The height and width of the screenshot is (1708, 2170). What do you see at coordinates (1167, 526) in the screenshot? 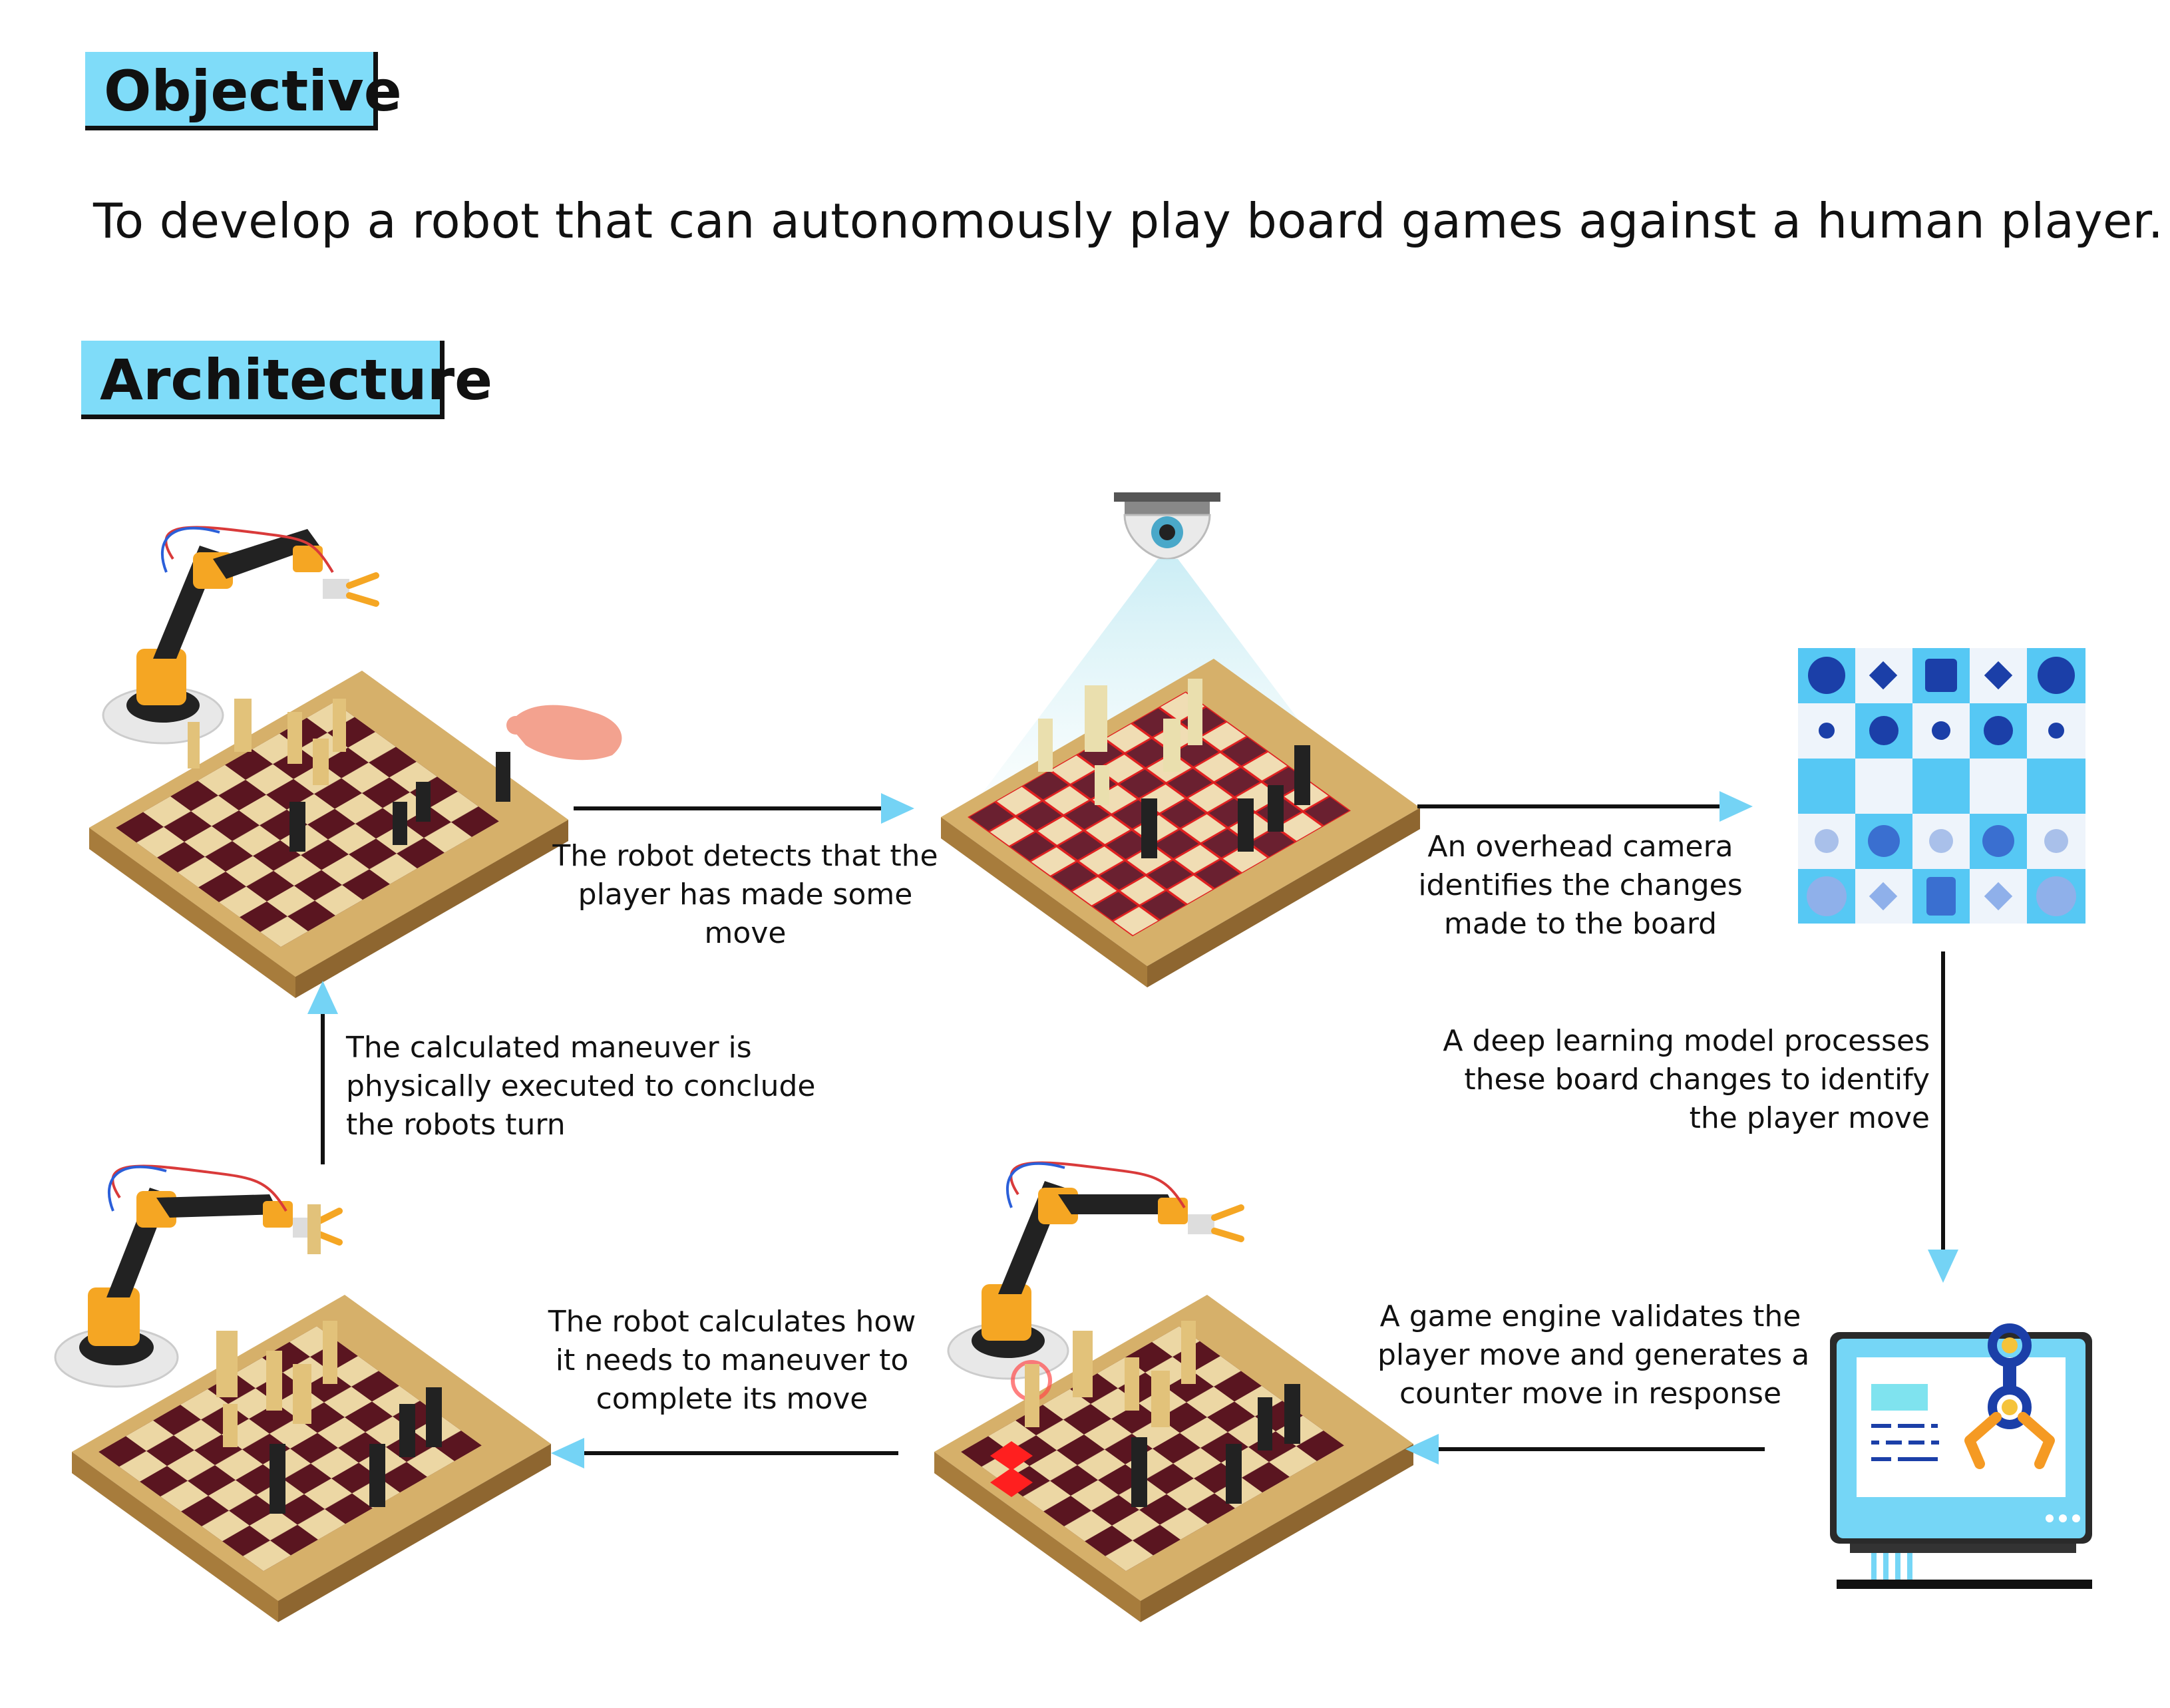
I see `ceiling-camera-icon` at bounding box center [1167, 526].